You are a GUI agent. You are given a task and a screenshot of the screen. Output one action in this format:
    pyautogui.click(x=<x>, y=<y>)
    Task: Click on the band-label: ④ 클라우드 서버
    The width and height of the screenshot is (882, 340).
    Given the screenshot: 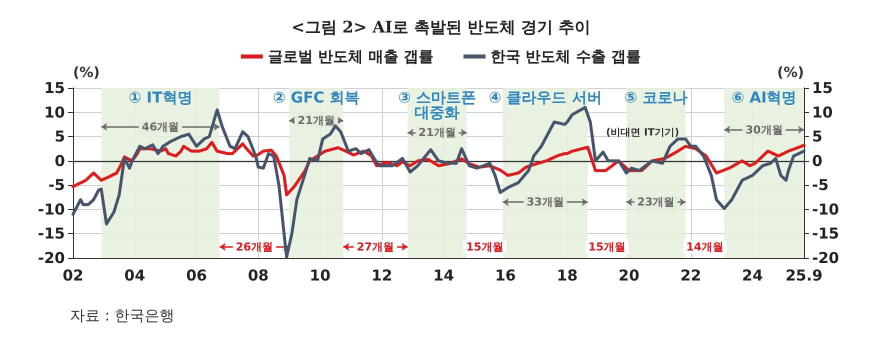 What is the action you would take?
    pyautogui.click(x=545, y=97)
    